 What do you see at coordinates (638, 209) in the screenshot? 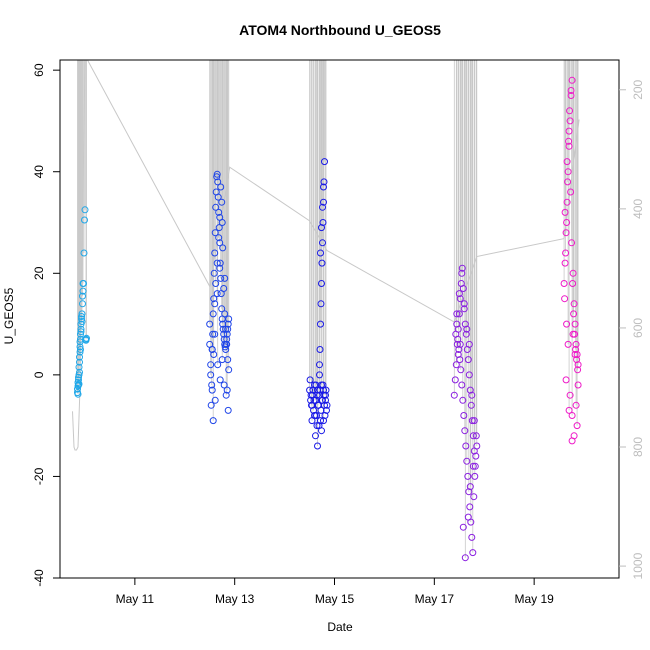
I see `y2-tick-label: 400` at bounding box center [638, 209].